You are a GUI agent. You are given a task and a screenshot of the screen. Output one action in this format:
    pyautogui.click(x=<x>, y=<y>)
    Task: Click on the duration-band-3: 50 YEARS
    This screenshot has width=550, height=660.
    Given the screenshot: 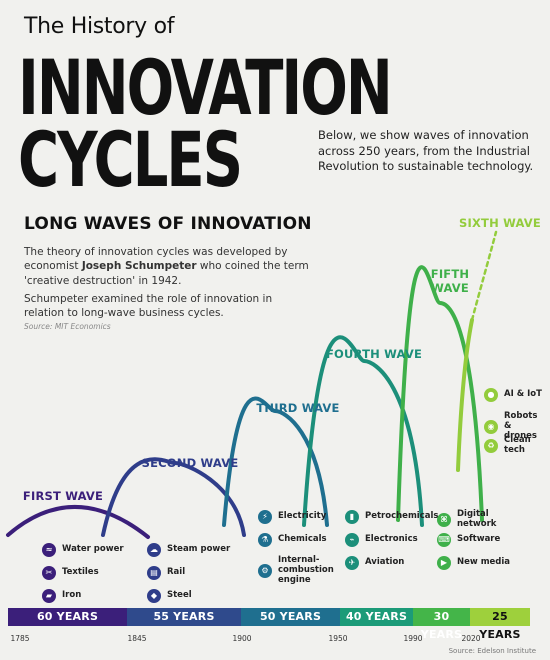 What is the action you would take?
    pyautogui.click(x=290, y=617)
    